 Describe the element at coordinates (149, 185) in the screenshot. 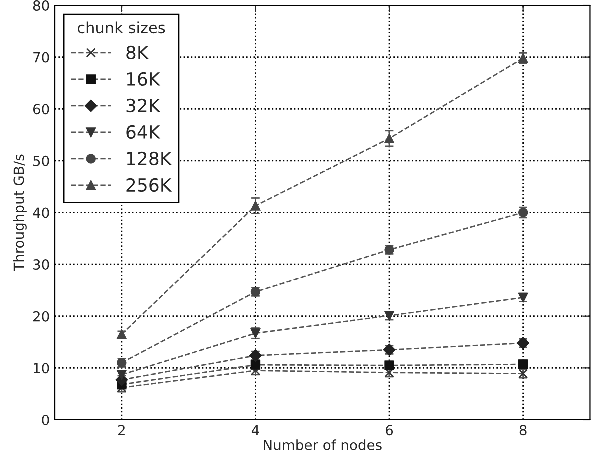

I see `legend-label: 256K` at that location.